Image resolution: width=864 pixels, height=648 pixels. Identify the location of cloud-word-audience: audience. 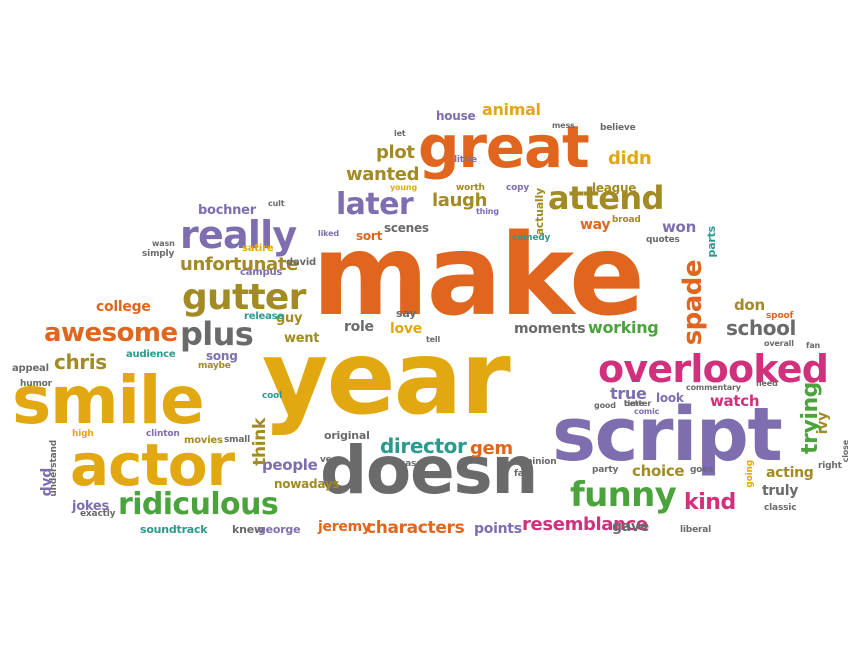
(151, 354).